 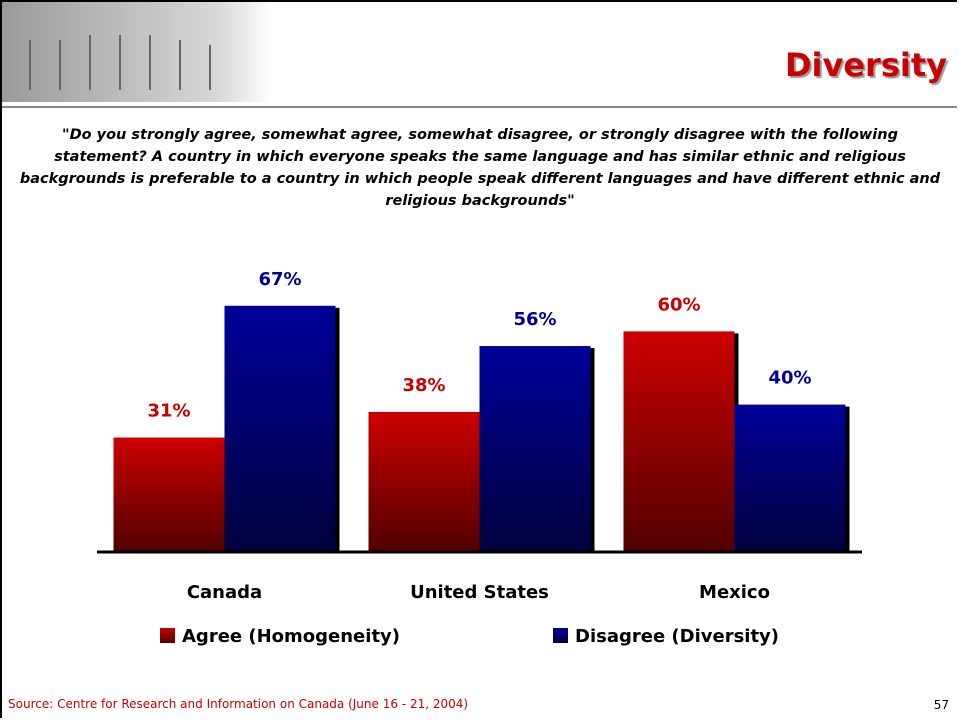 What do you see at coordinates (734, 592) in the screenshot?
I see `x-tick-label: Mexico` at bounding box center [734, 592].